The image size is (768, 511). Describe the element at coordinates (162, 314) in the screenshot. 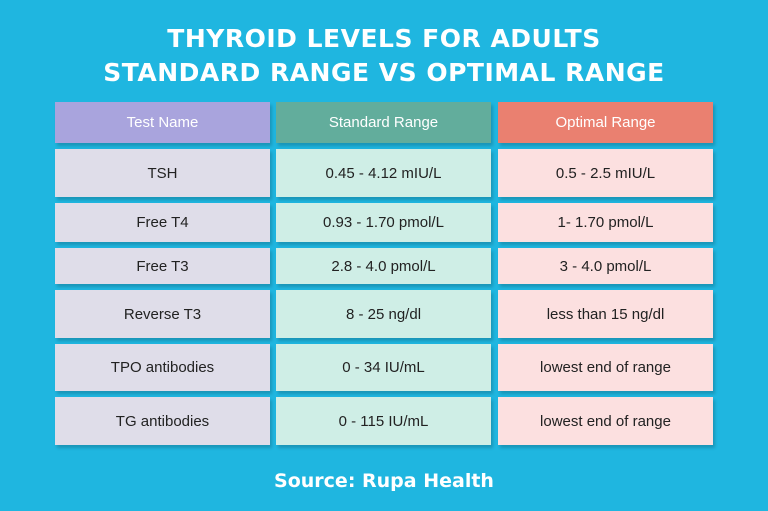

I see `row-test-name: Reverse T3` at that location.